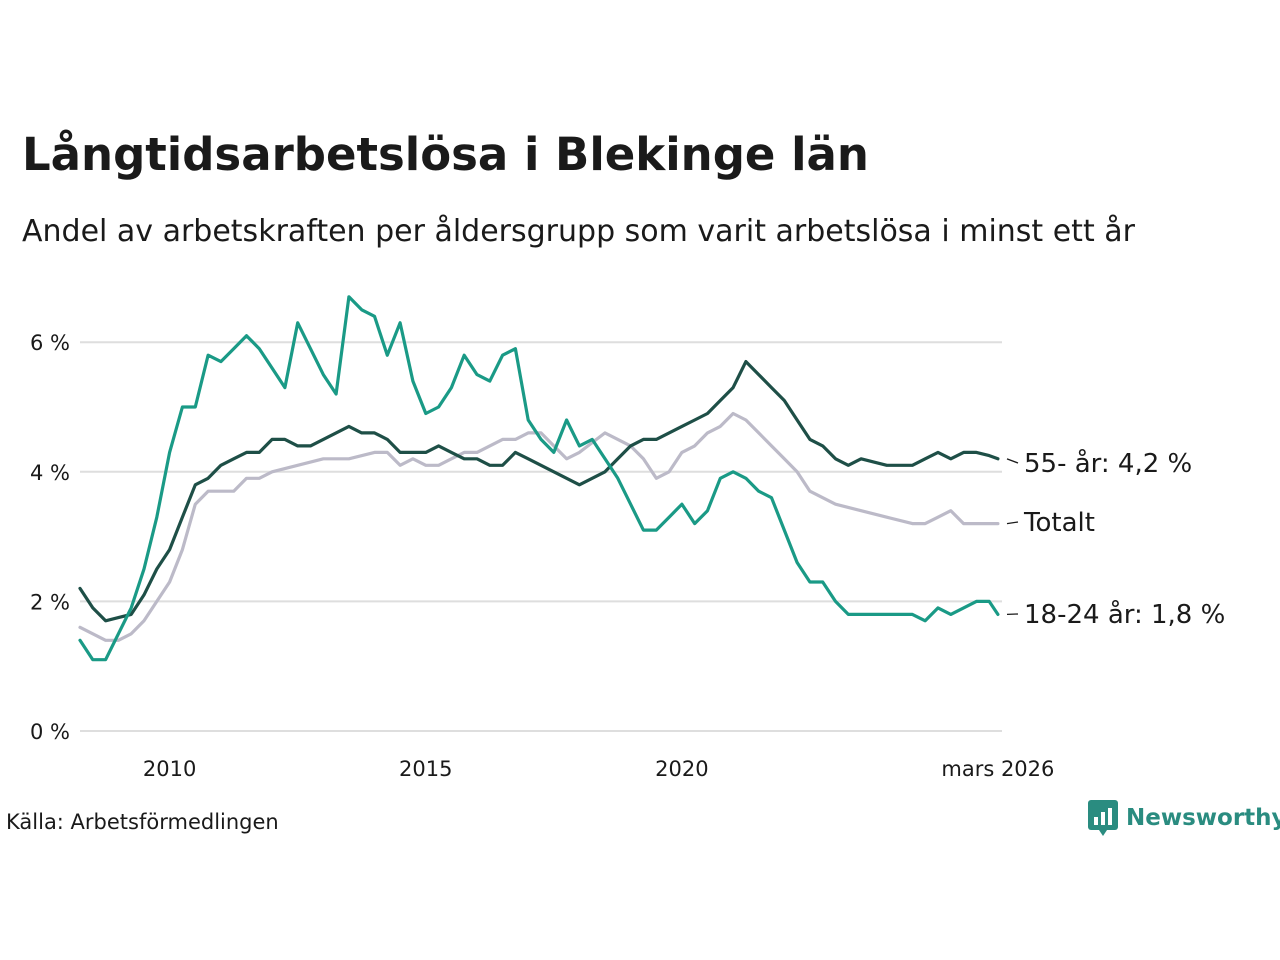 The image size is (1280, 960). What do you see at coordinates (1103, 818) in the screenshot?
I see `newsworthy-logo-icon` at bounding box center [1103, 818].